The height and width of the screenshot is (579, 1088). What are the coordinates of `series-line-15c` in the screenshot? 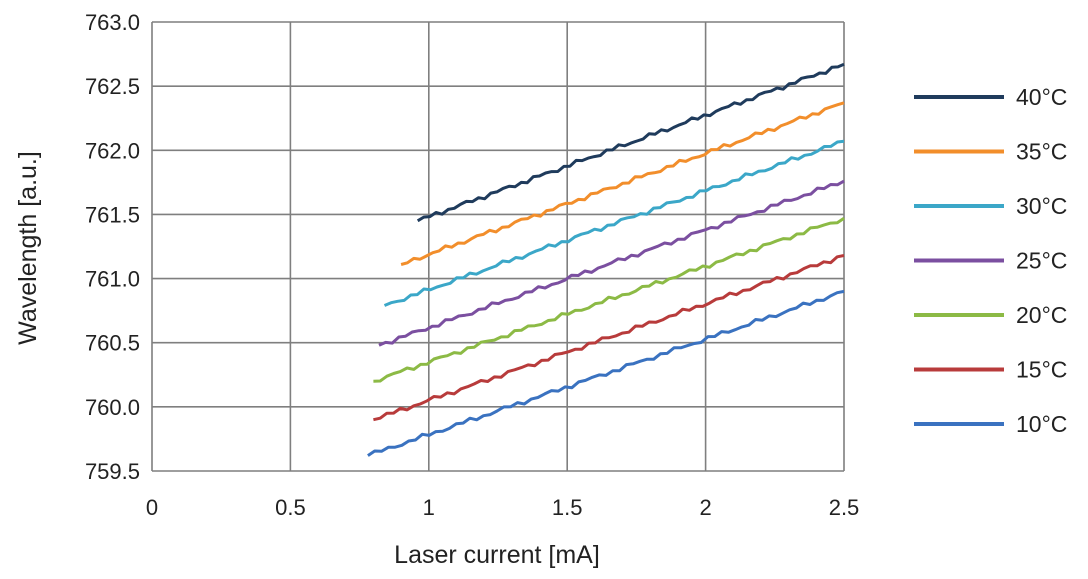 It's located at (609, 338).